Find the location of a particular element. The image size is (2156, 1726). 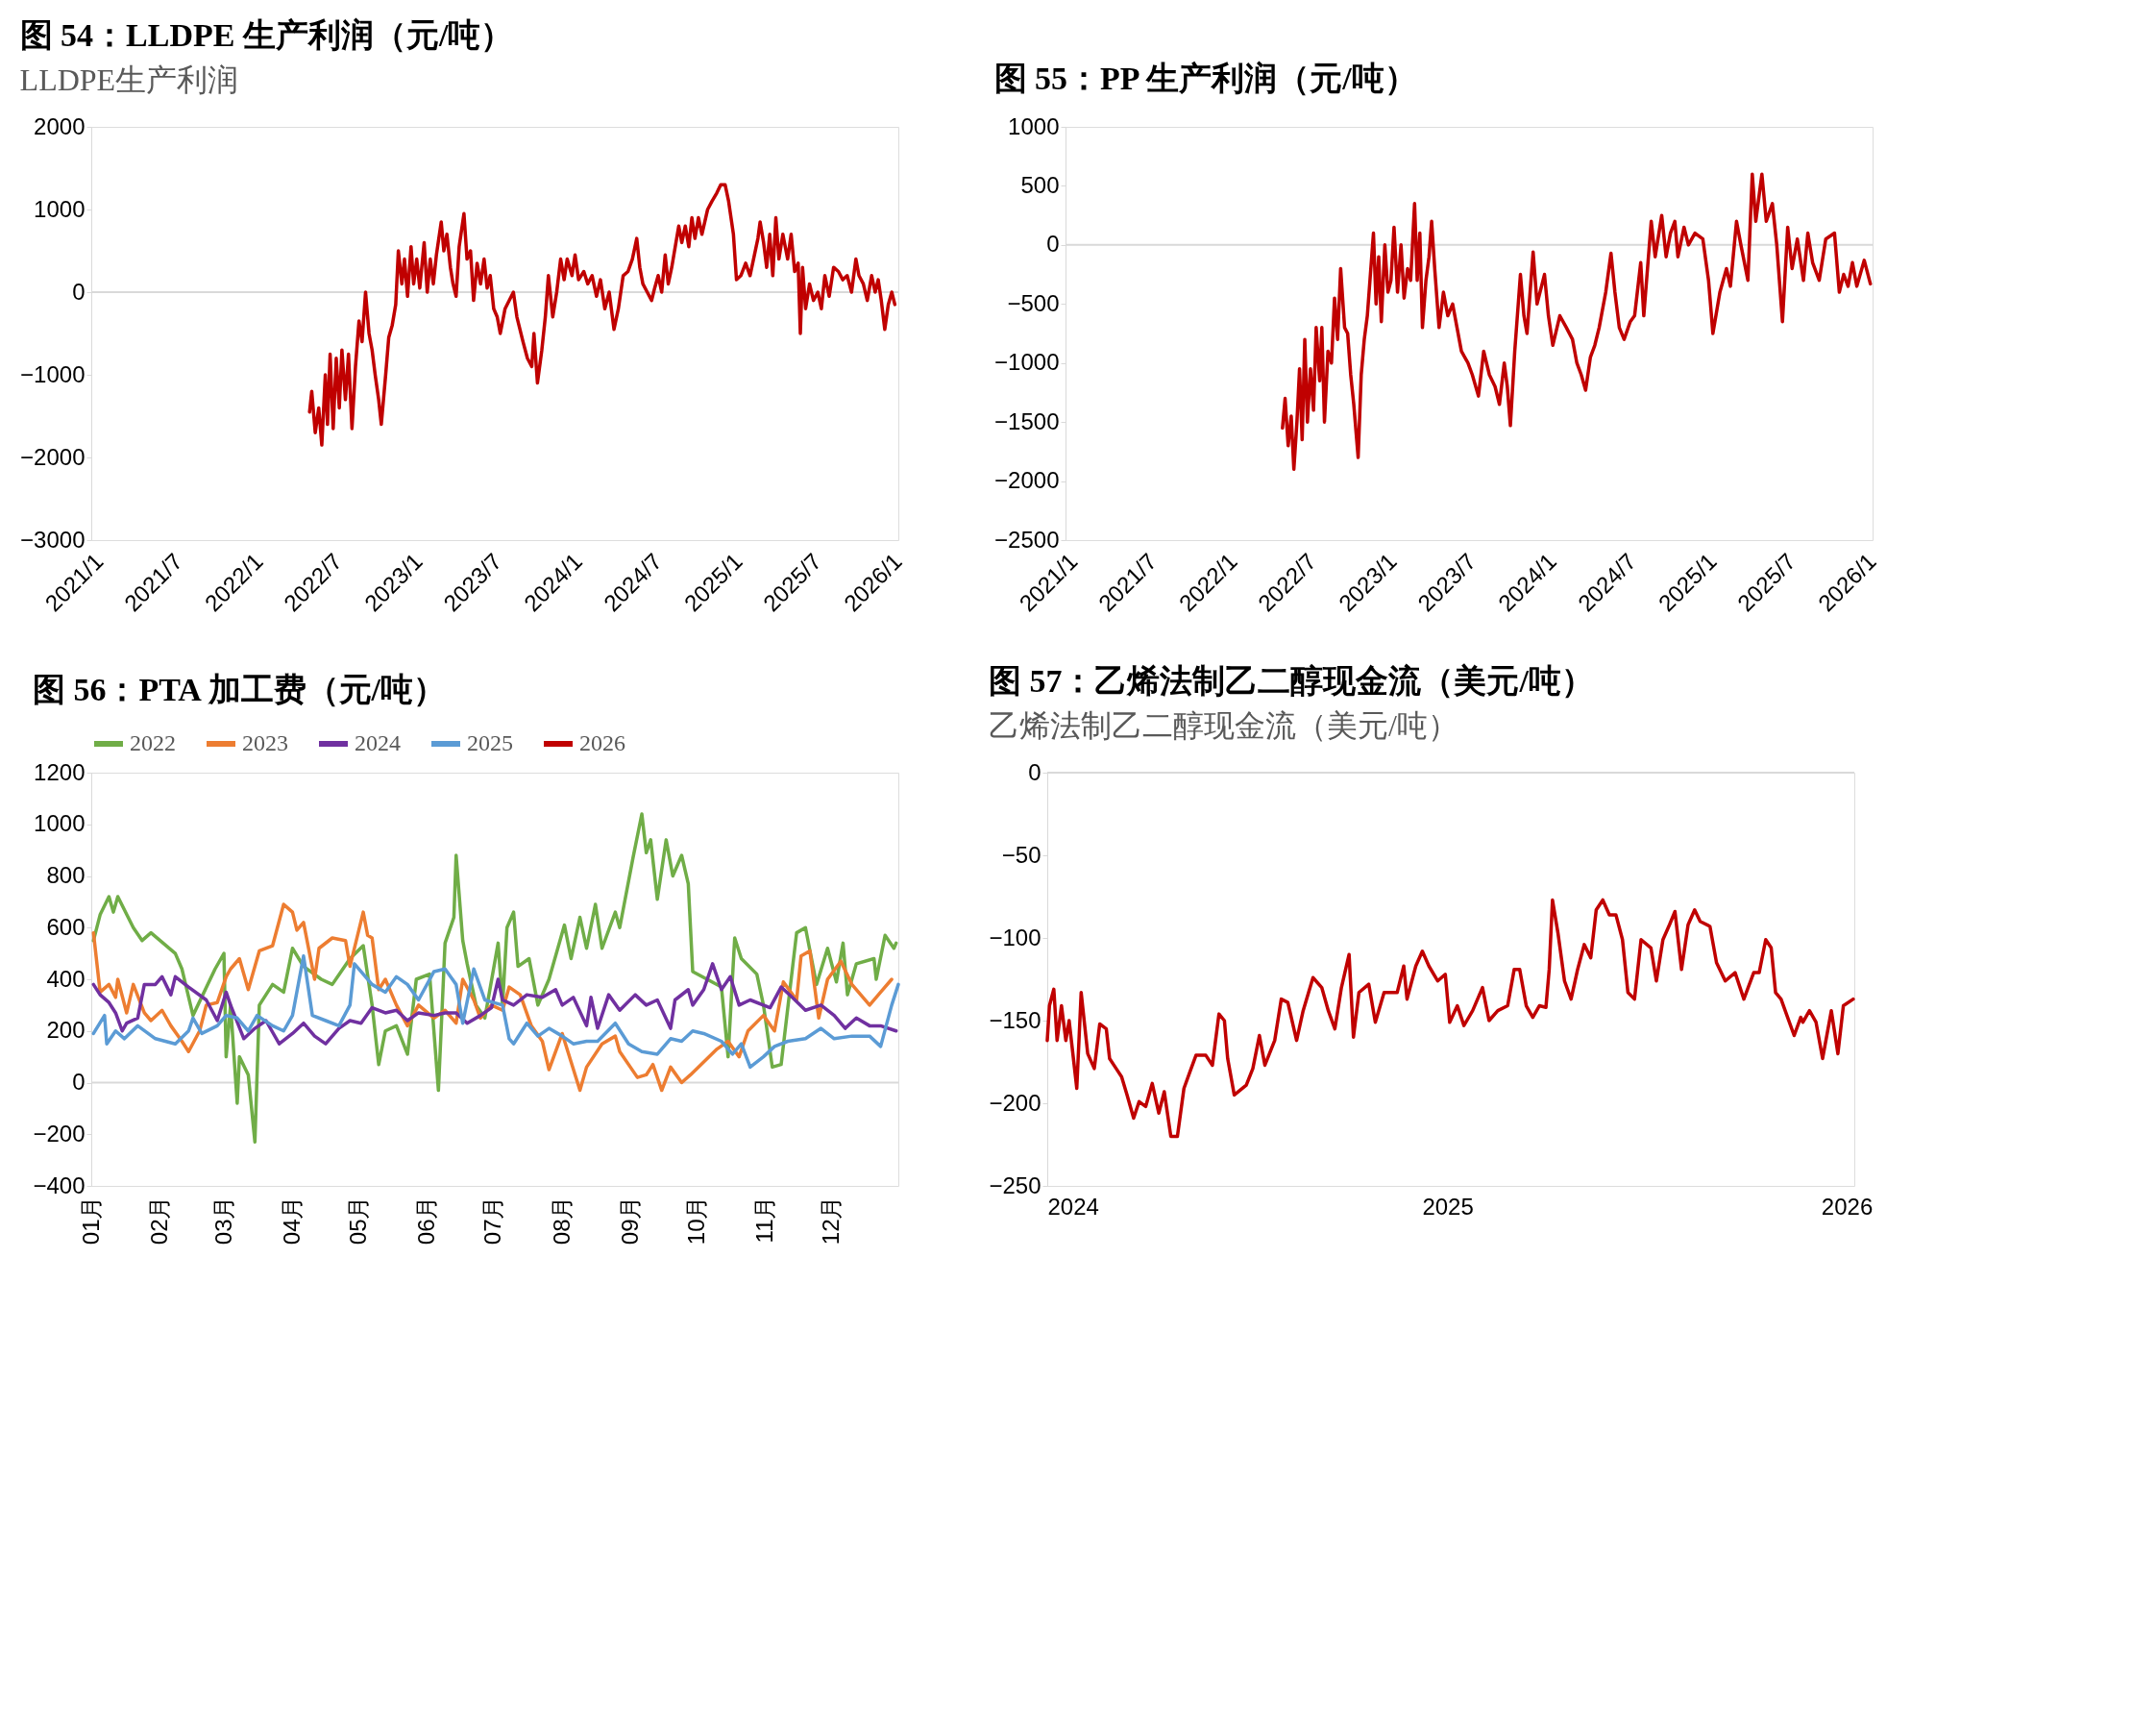

y-tick-label: 2000 is located at coordinates (60, 126).